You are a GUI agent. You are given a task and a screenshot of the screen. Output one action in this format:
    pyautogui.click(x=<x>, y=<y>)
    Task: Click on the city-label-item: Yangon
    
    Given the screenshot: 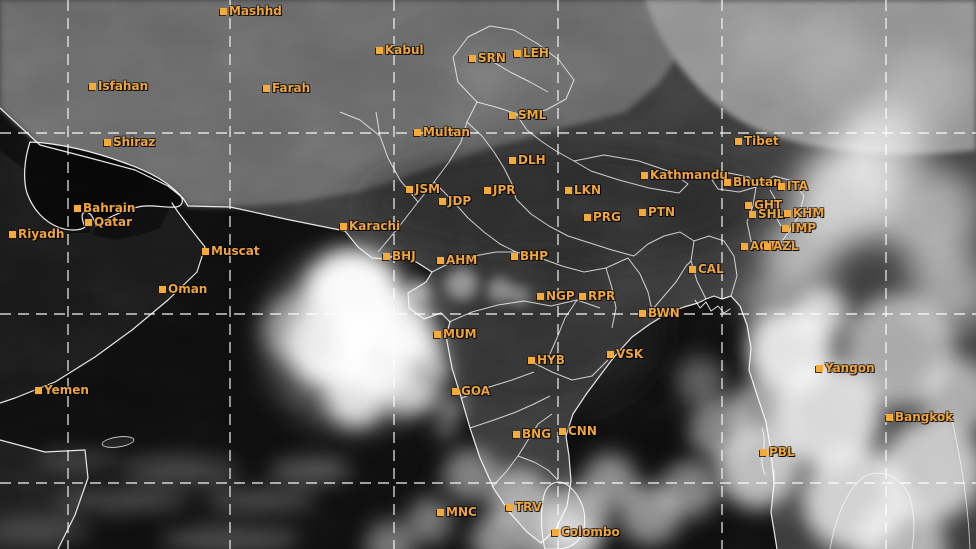 What is the action you would take?
    pyautogui.click(x=845, y=368)
    